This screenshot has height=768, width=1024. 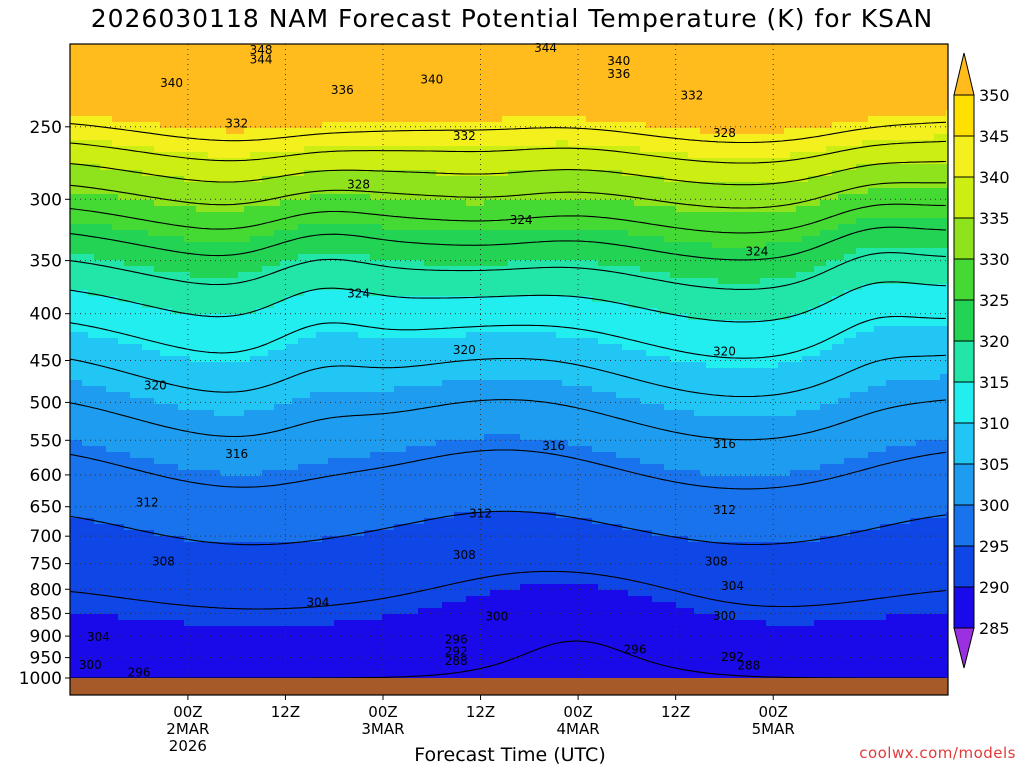 I want to click on contour-label: 296, so click(x=635, y=650).